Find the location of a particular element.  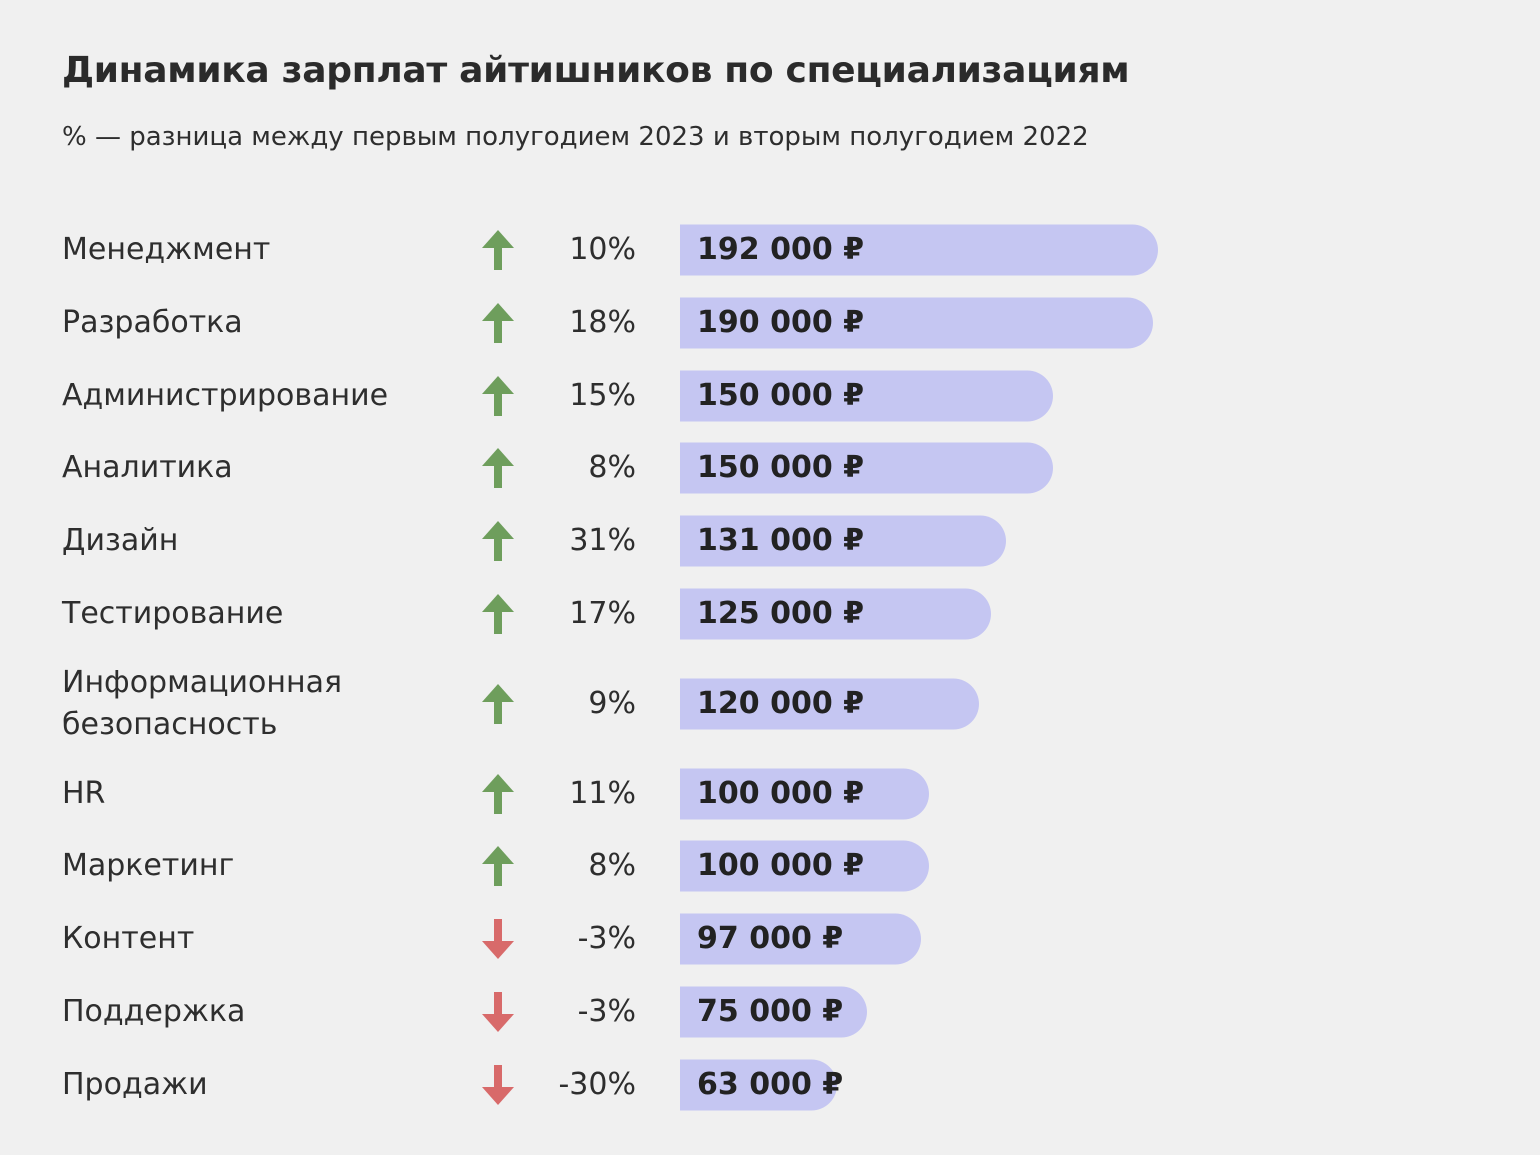

salary-value-label: 120 000 ₽ is located at coordinates (781, 703).